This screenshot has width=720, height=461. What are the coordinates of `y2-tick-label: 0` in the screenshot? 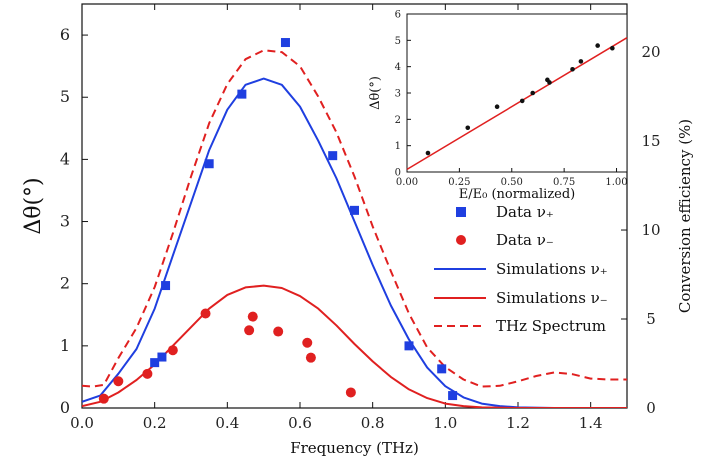 It's located at (651, 408).